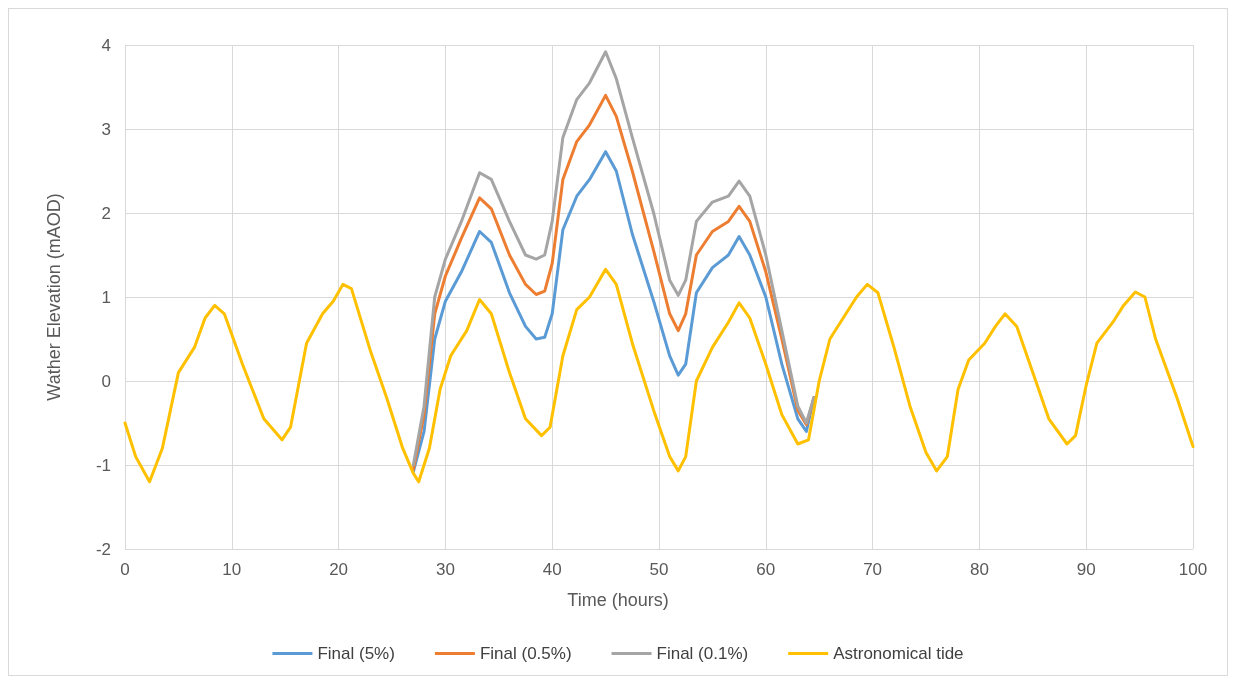  I want to click on x-tick-label: 60, so click(766, 569).